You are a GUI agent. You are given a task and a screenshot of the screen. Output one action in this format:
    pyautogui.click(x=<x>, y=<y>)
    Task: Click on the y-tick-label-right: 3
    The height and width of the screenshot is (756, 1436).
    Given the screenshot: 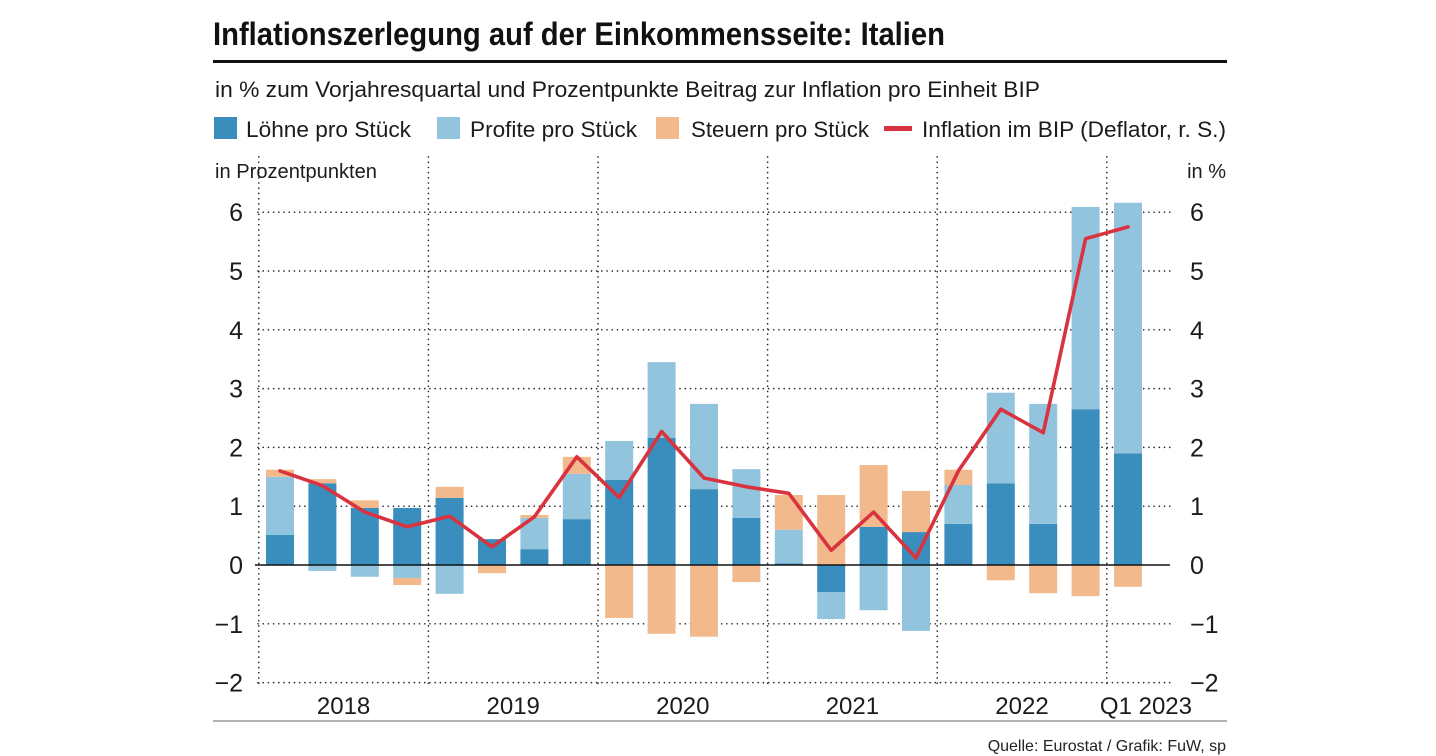 What is the action you would take?
    pyautogui.click(x=1197, y=390)
    